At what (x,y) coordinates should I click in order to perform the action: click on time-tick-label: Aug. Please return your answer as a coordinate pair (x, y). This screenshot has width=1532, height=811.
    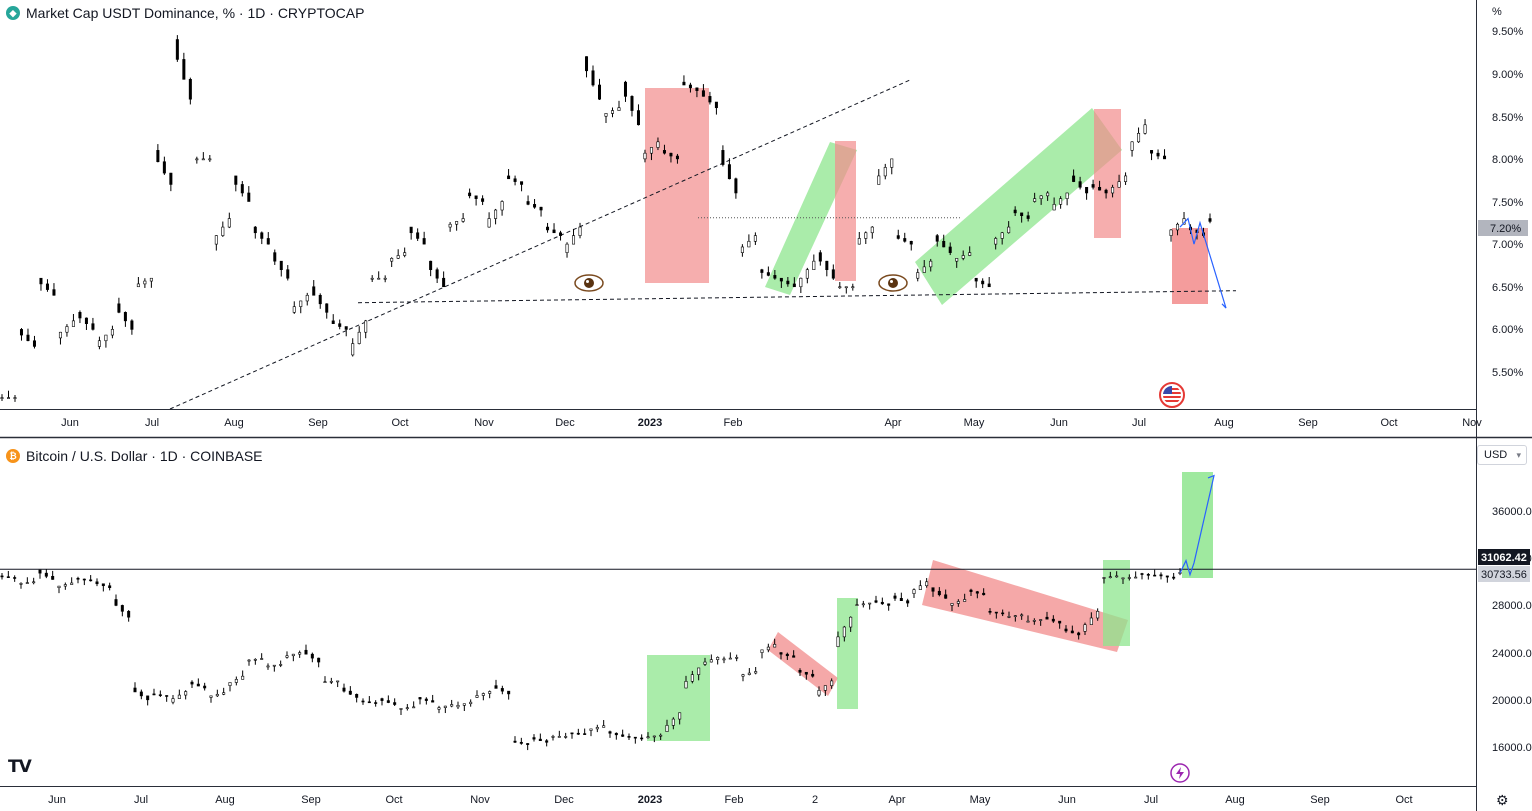
    Looking at the image, I should click on (225, 800).